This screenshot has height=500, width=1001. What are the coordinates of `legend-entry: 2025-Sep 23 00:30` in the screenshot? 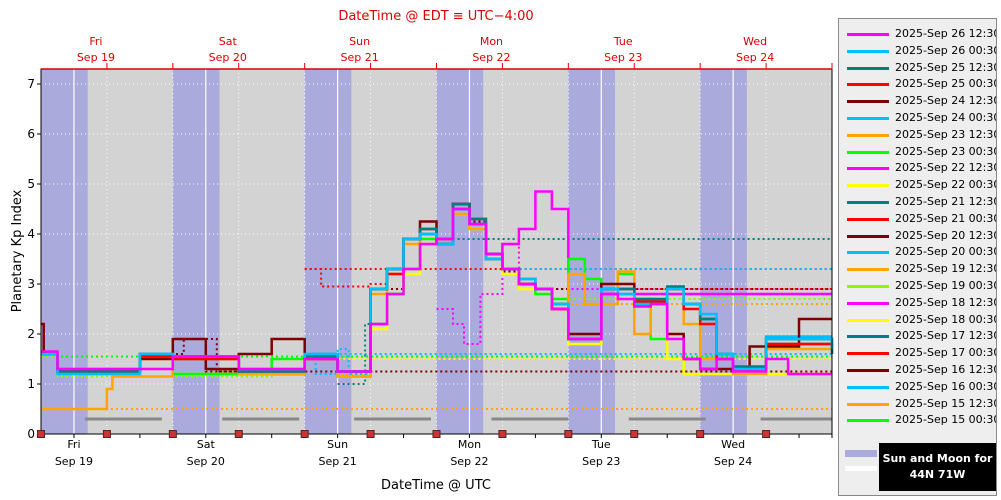 It's located at (920, 152).